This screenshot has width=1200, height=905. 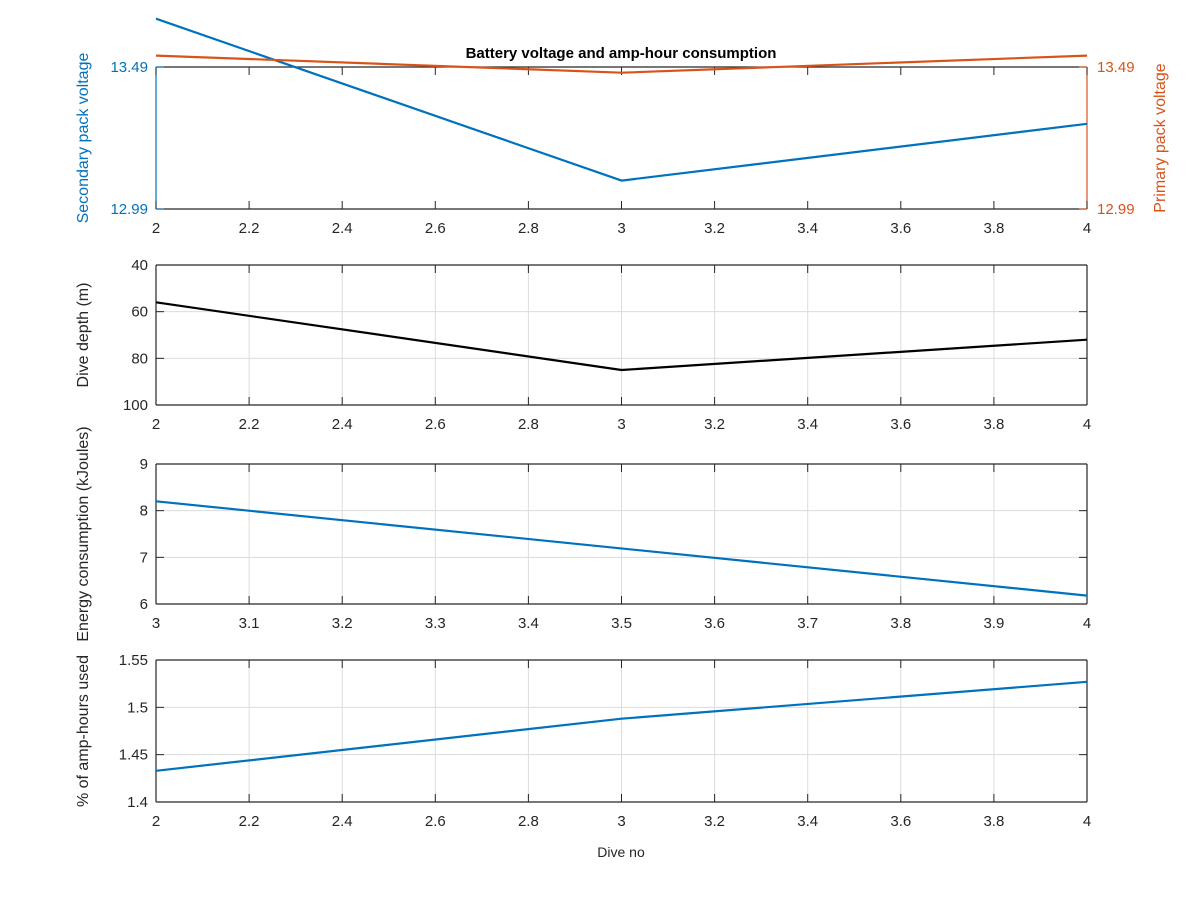 I want to click on y-tick-label: 60, so click(x=139, y=312).